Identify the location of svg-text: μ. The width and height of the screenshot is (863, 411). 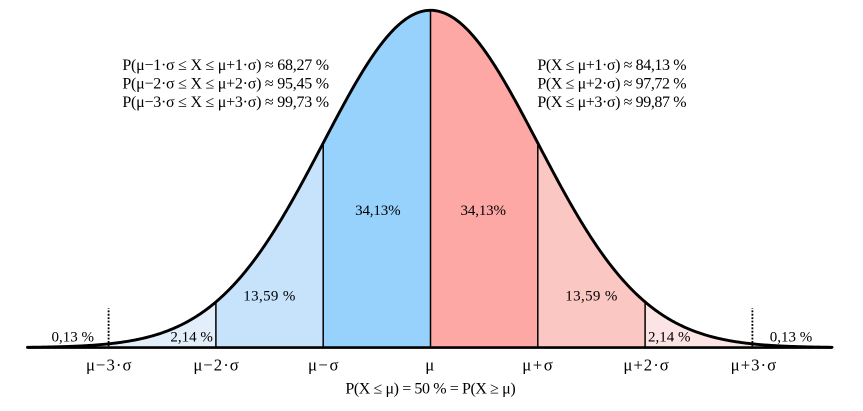
(429, 365).